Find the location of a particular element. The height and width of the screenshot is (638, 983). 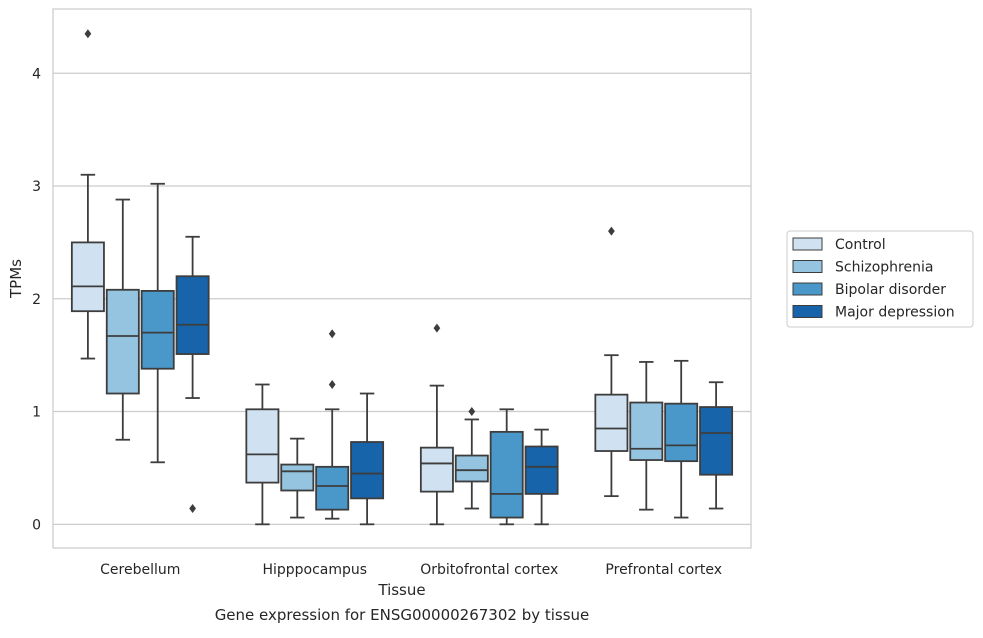

legend-frame is located at coordinates (880, 279).